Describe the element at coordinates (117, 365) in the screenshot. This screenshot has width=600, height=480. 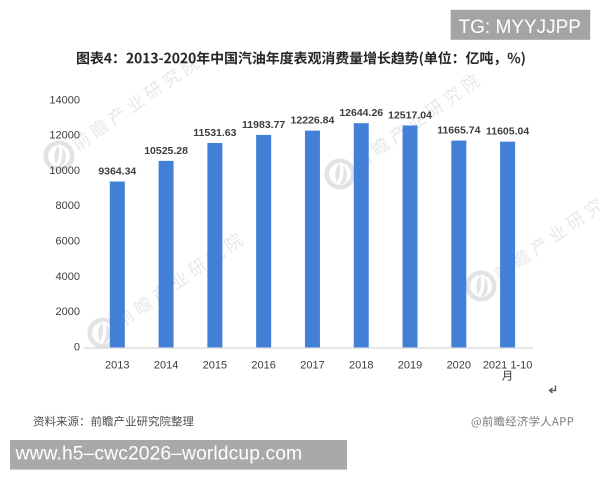
I see `svg-text: 2013` at that location.